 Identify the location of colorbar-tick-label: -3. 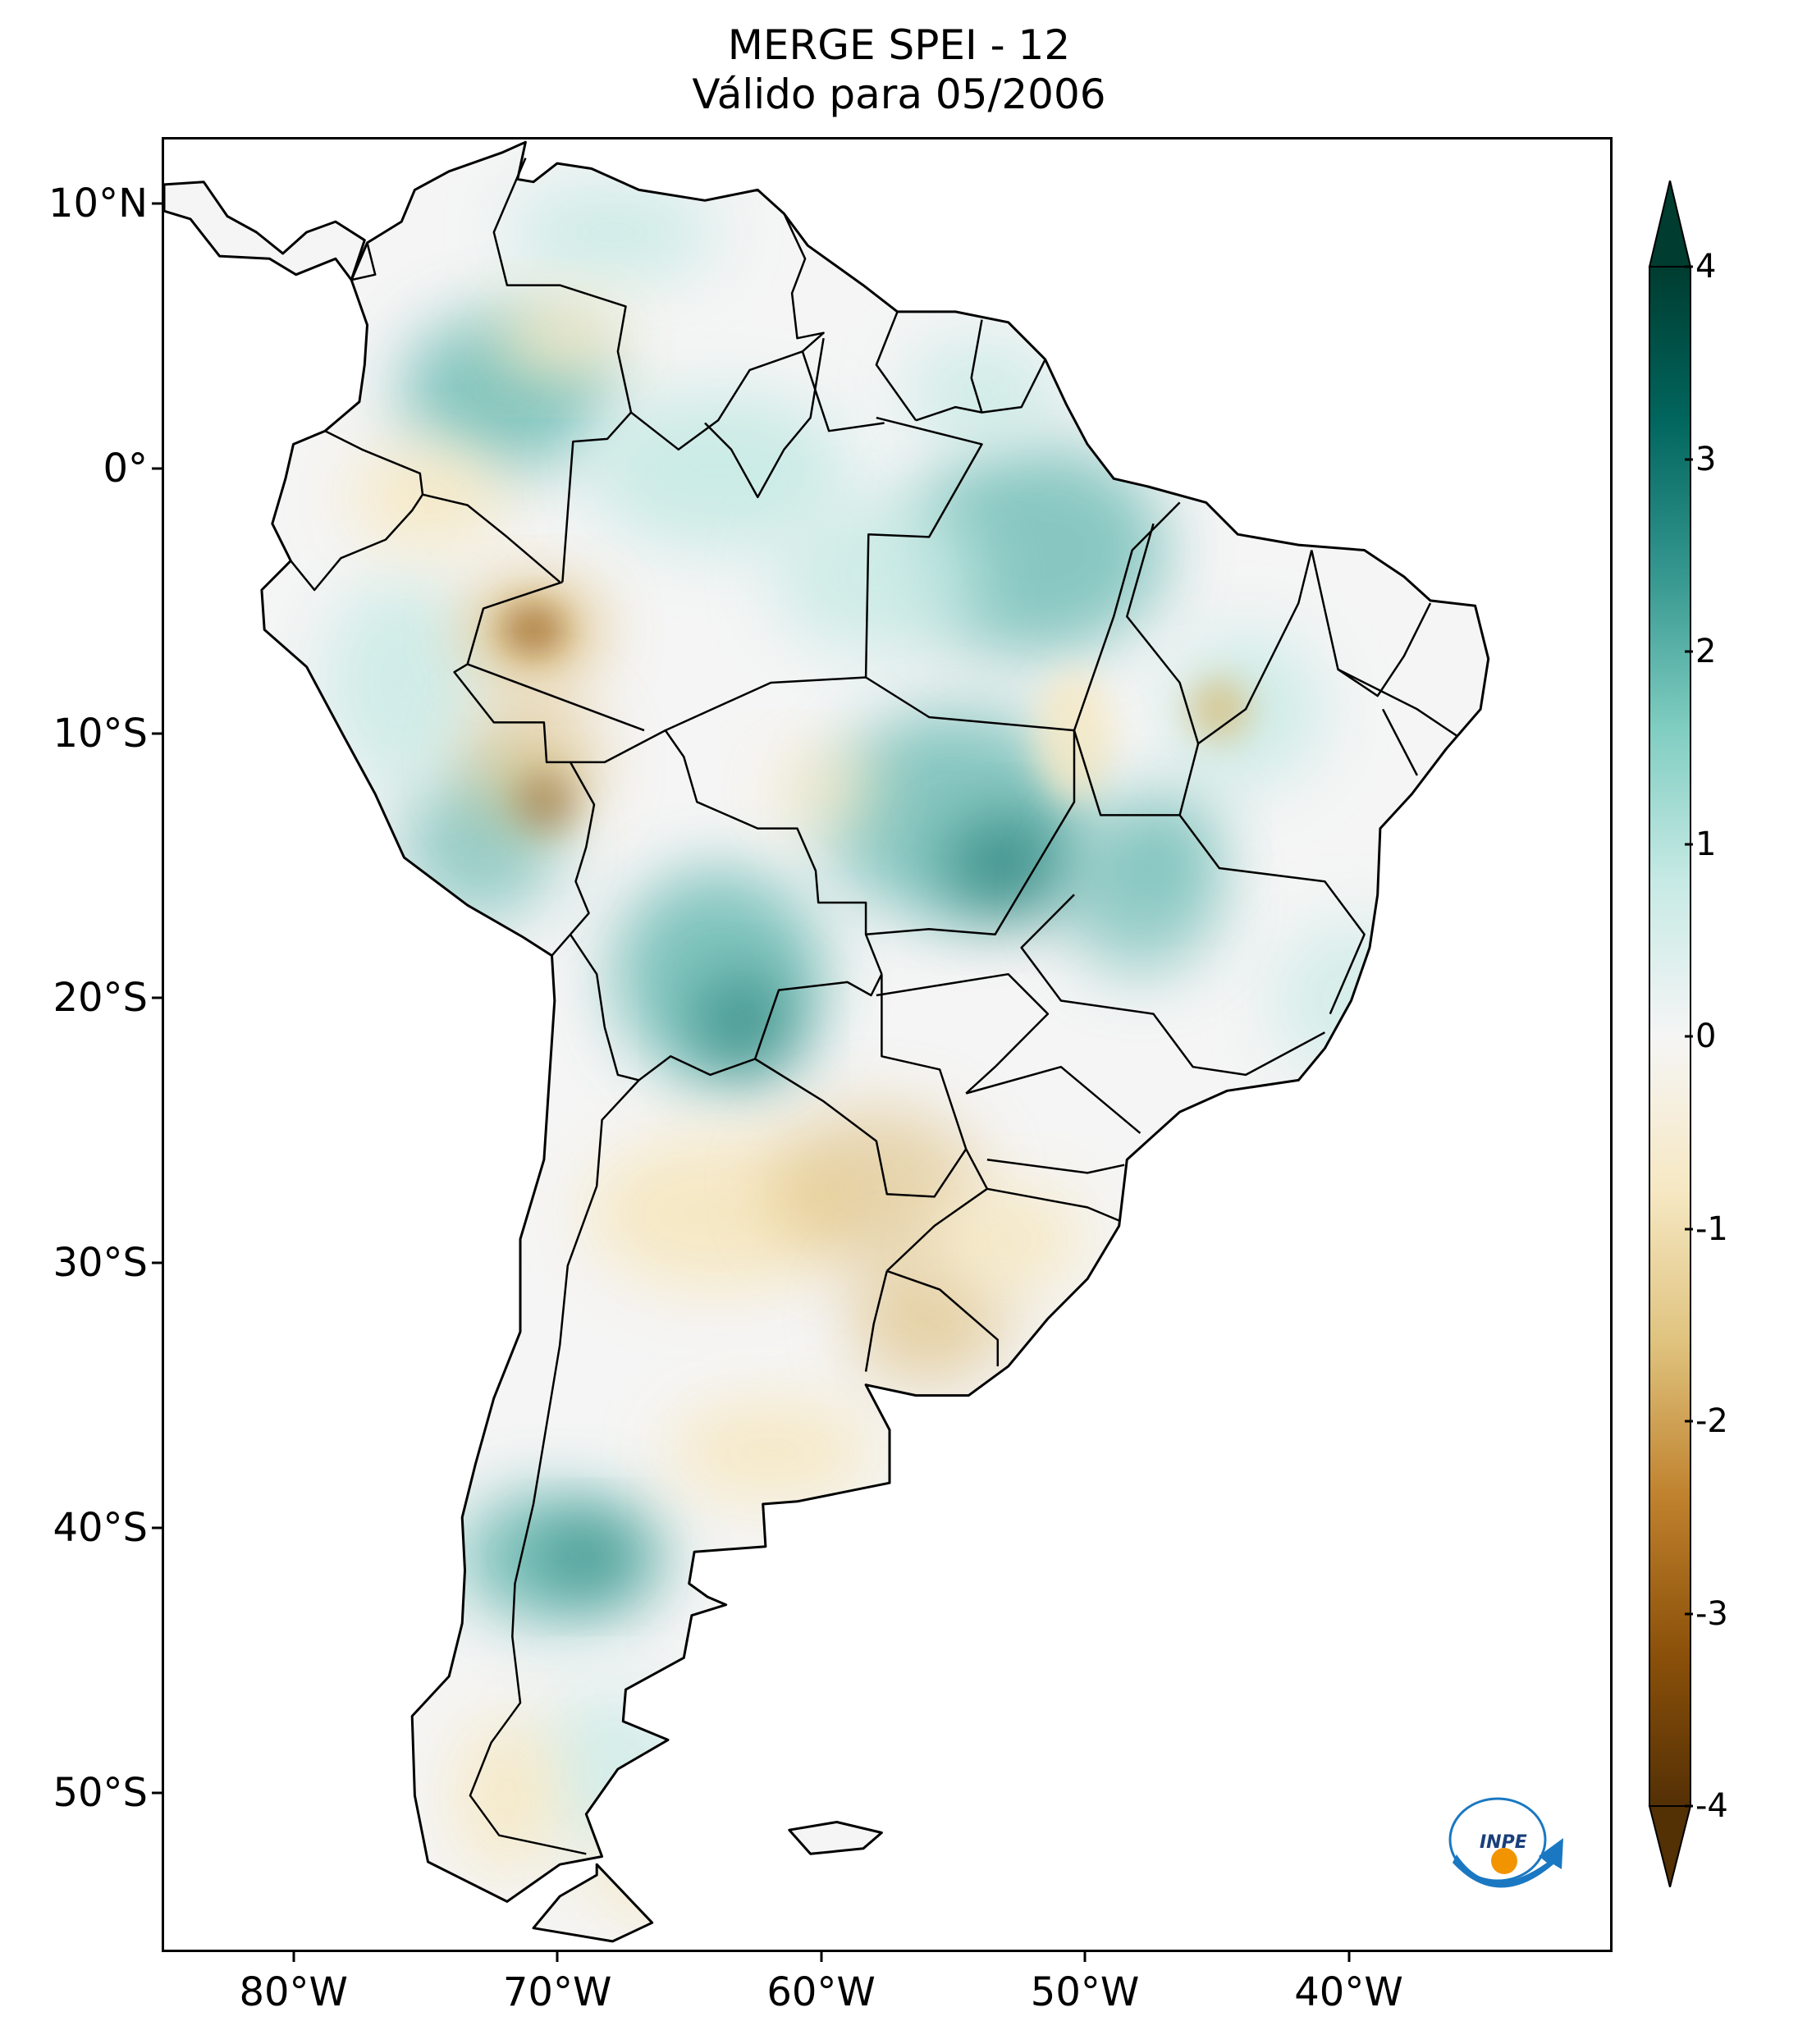
(1711, 1613).